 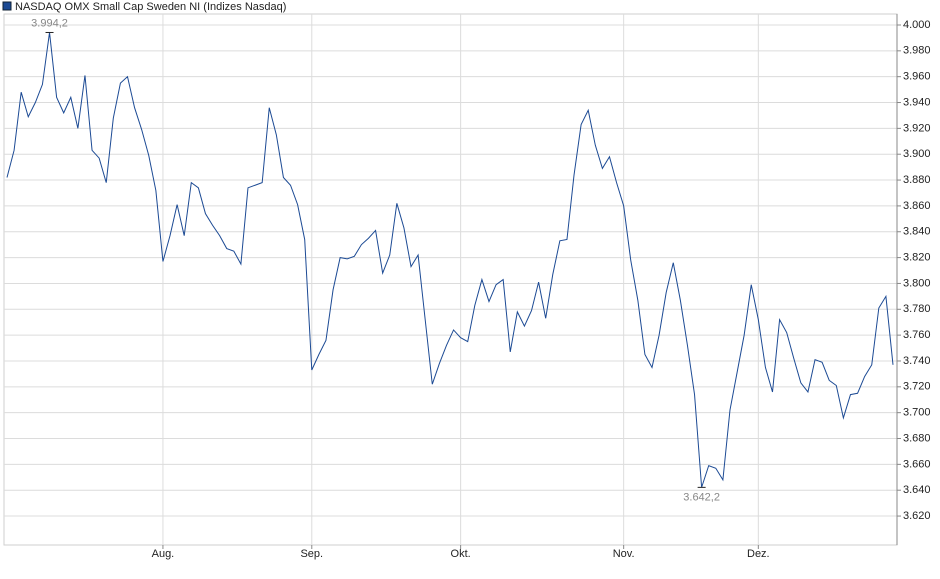 What do you see at coordinates (917, 283) in the screenshot?
I see `y-tick-label: 3.800` at bounding box center [917, 283].